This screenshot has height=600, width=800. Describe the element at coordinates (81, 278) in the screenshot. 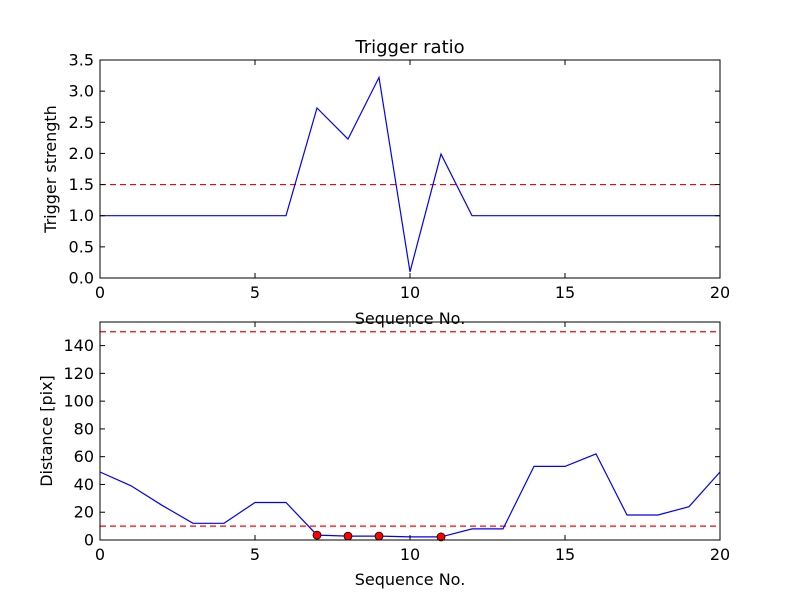

I see `y-tick-label: 0.0` at that location.